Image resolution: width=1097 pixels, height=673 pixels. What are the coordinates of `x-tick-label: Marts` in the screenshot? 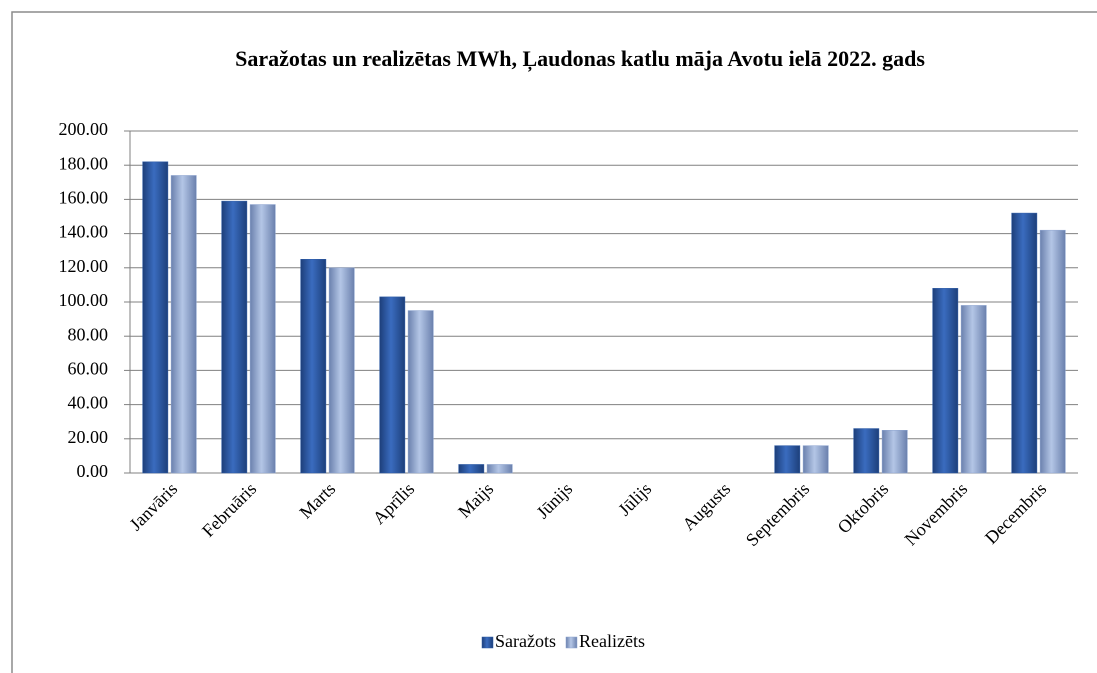 It's located at (317, 501).